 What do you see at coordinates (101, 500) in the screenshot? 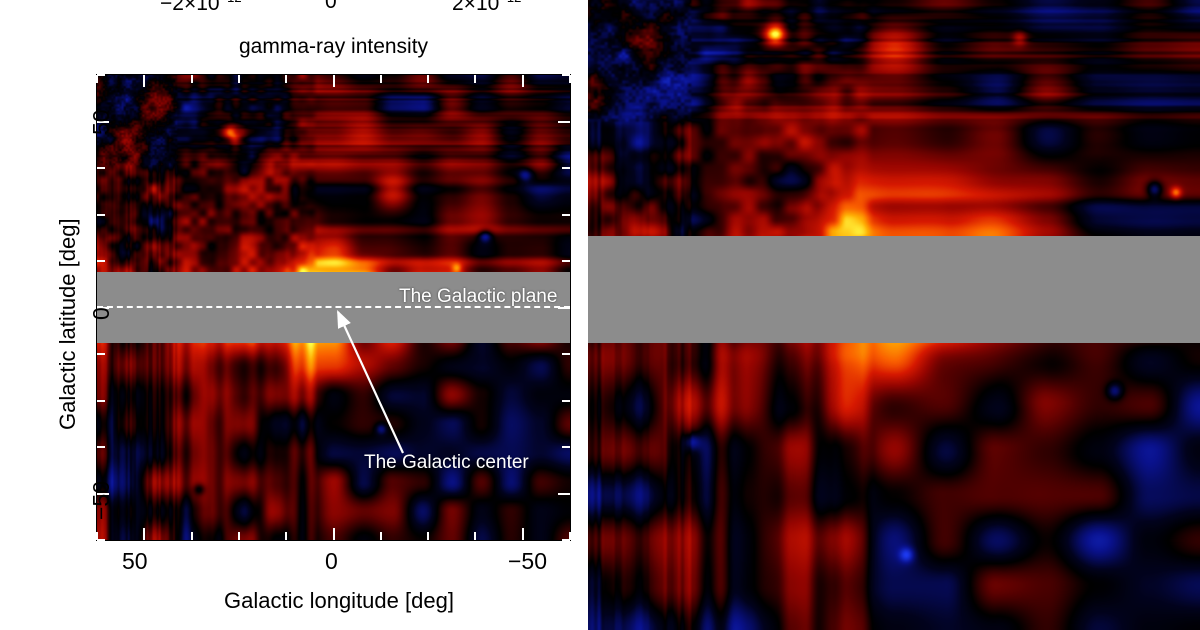
I see `y-tick-label-minus50: −50` at bounding box center [101, 500].